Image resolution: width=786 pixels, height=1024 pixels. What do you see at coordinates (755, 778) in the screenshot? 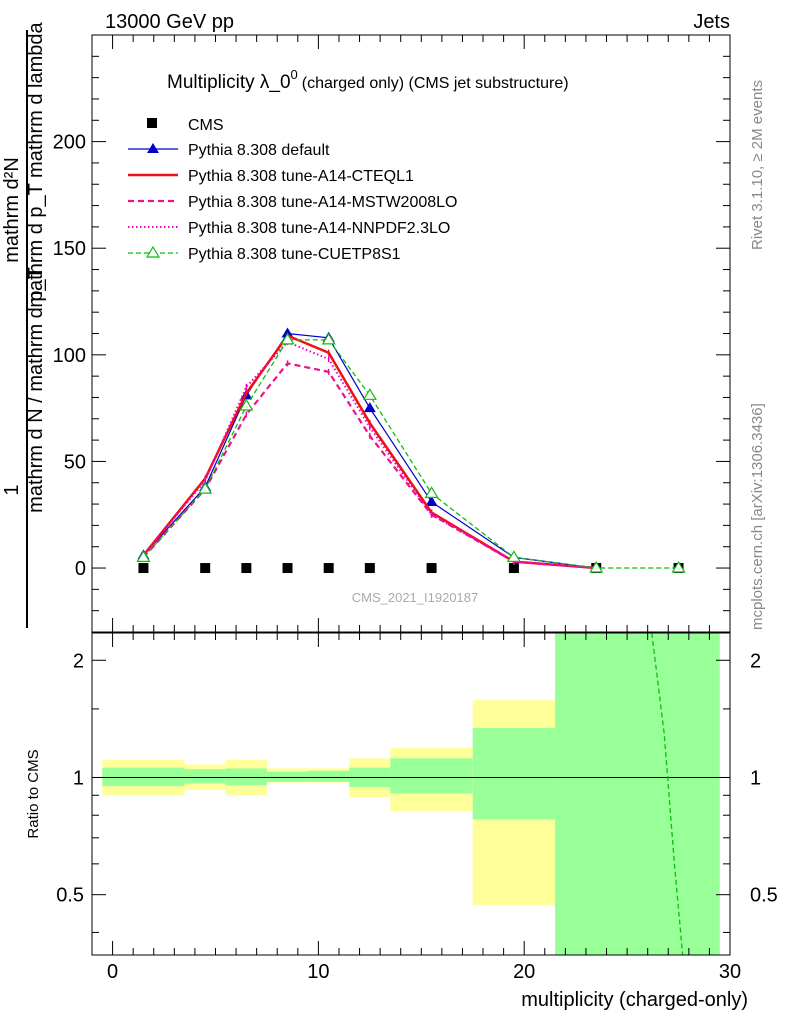
I see `ratio-ytick-label-right: 1` at bounding box center [755, 778].